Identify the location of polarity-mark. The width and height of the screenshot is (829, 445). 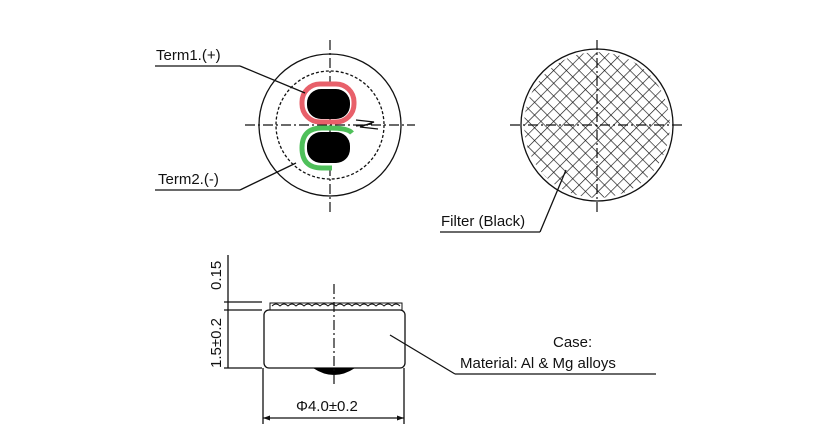
(367, 124).